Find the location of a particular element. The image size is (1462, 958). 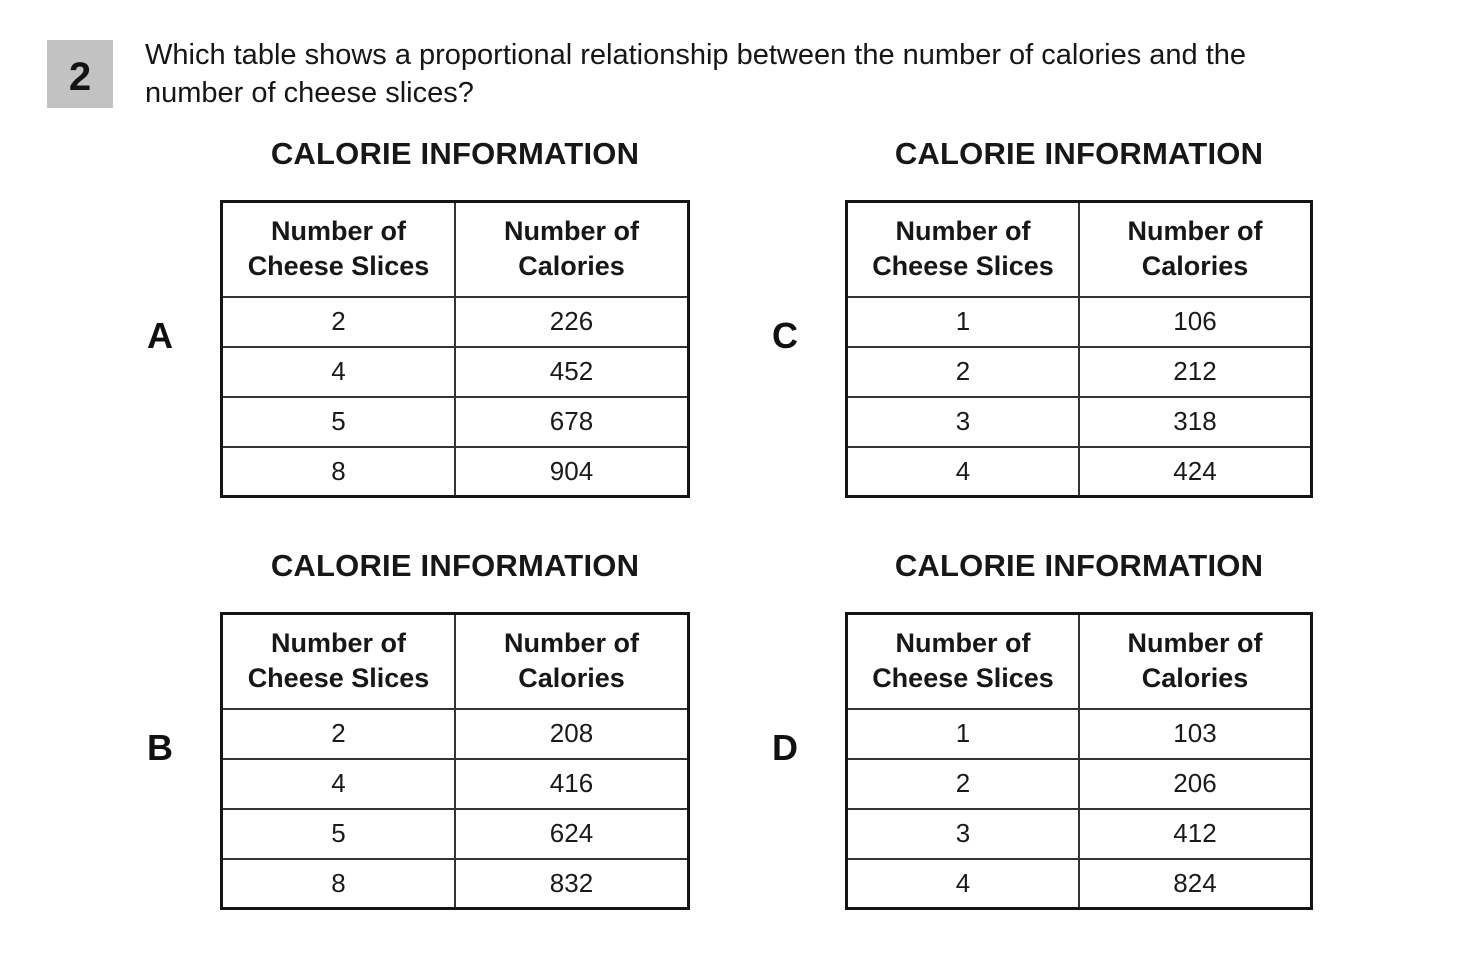

table-row: 4 416 is located at coordinates (455, 783).